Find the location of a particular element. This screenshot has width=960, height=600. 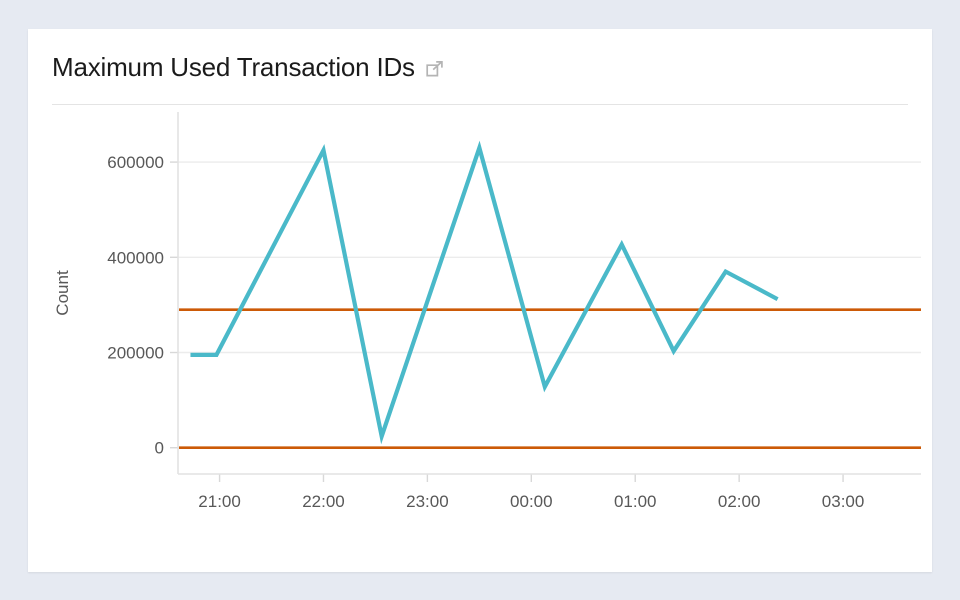

card-header: Maximum Used Transaction IDs is located at coordinates (480, 67).